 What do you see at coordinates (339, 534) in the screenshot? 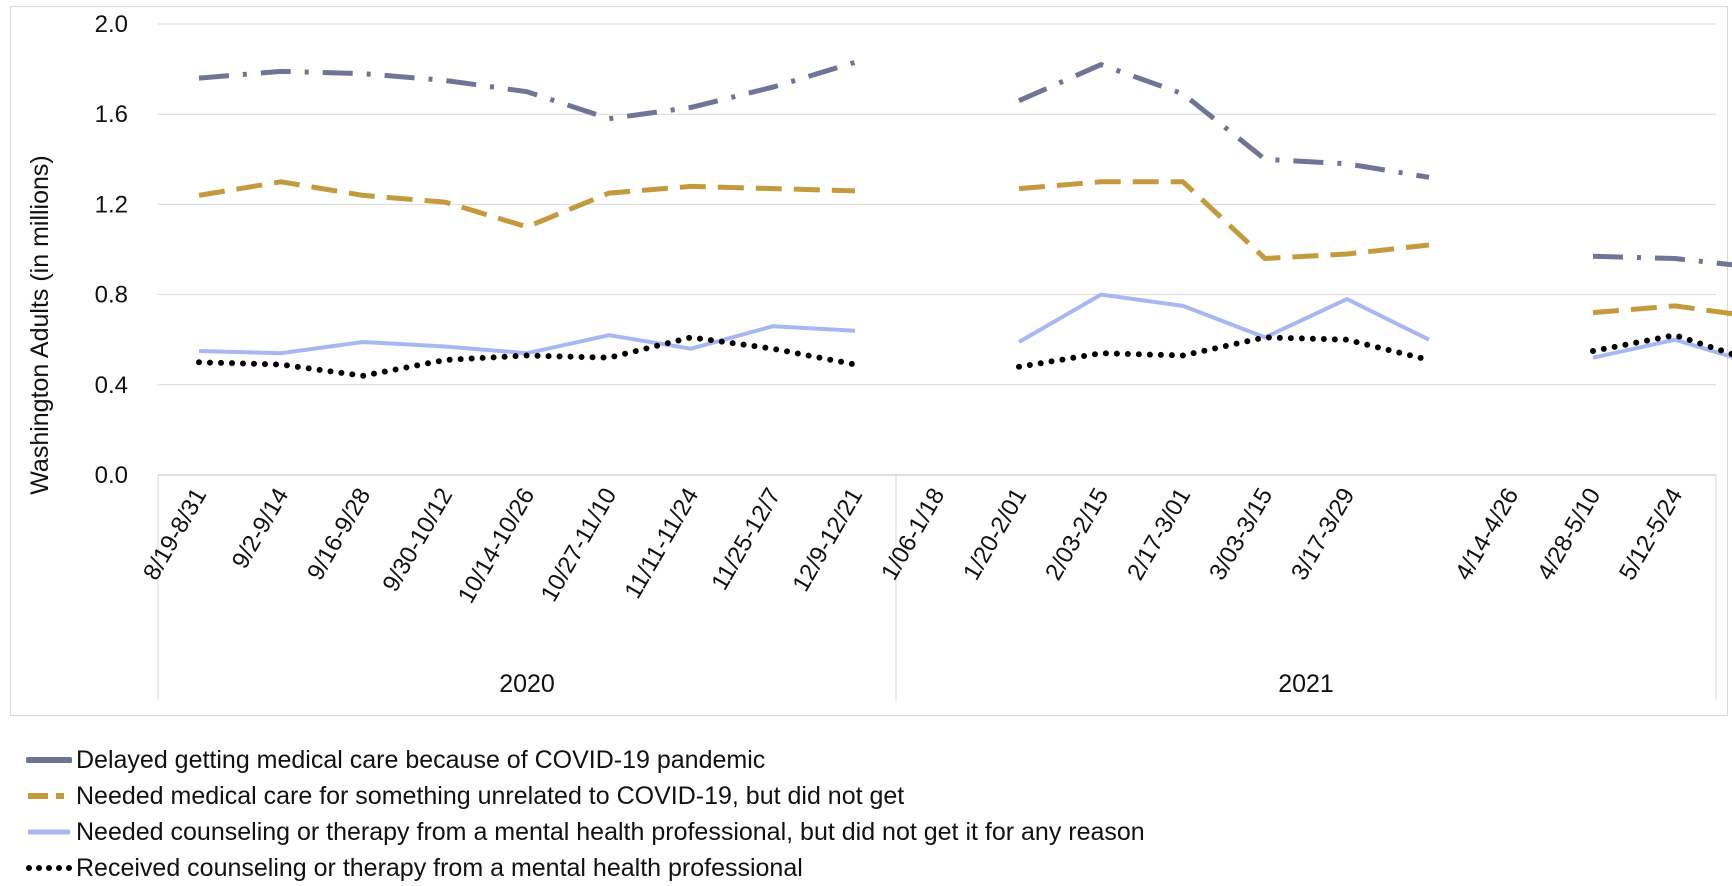
I see `x-tick-label-2: 9/16-9/28` at bounding box center [339, 534].